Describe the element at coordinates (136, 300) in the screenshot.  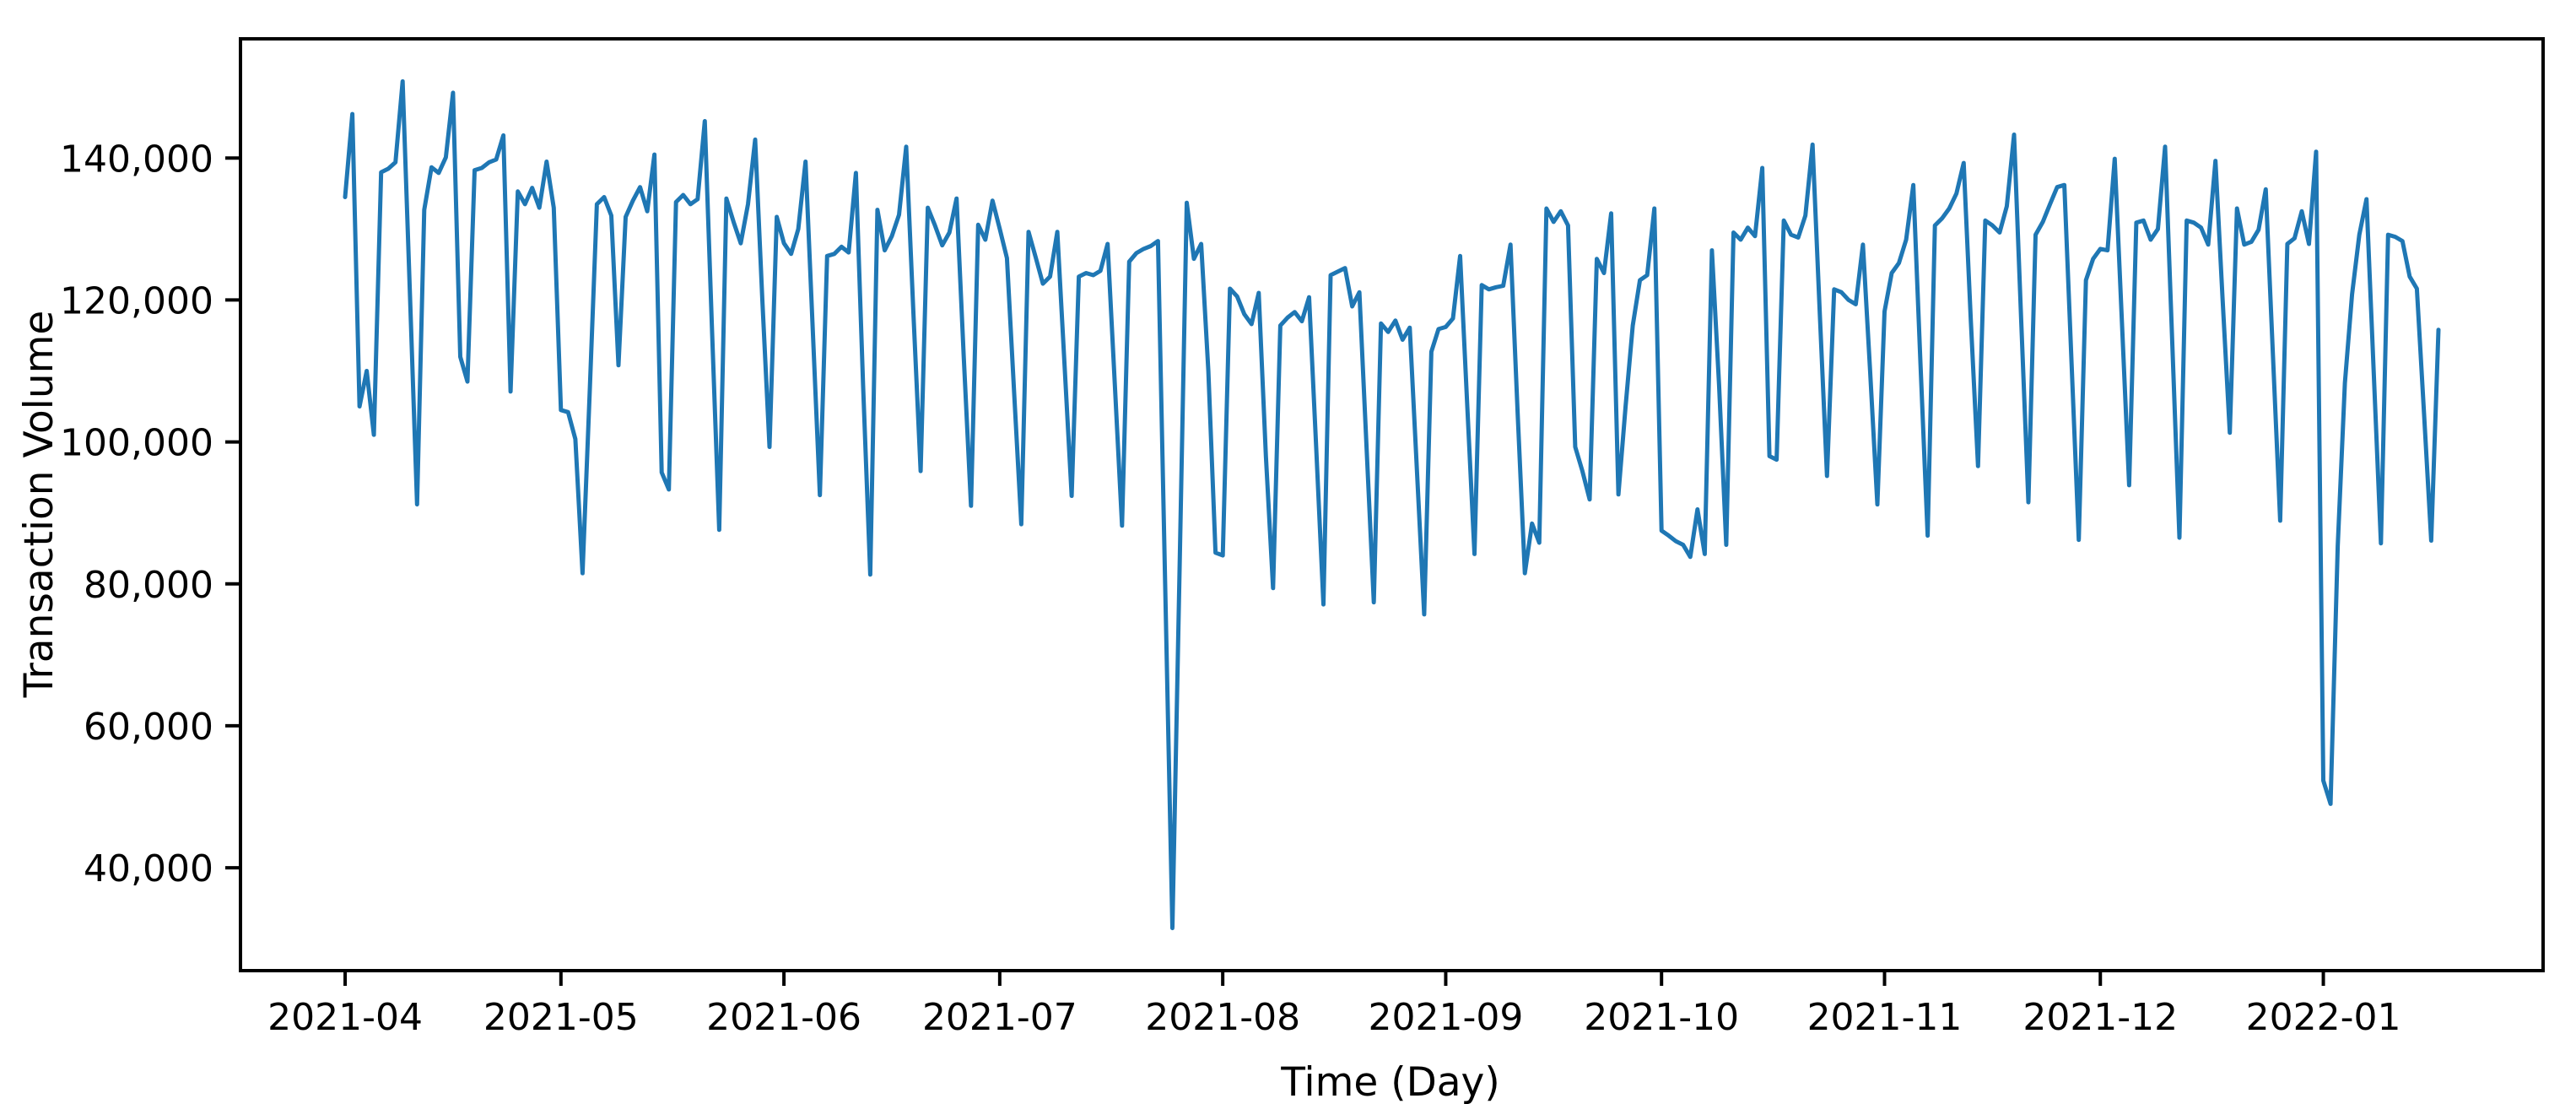
I see `y-tick-label: 120,000` at that location.